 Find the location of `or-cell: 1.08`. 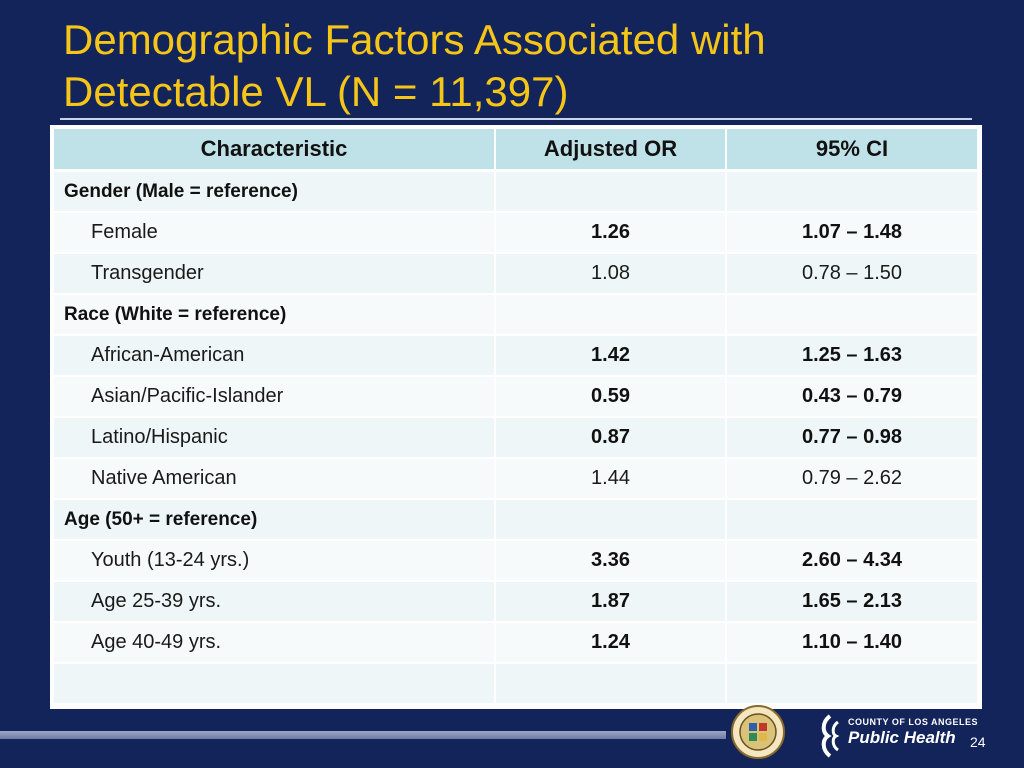

or-cell: 1.08 is located at coordinates (611, 274).